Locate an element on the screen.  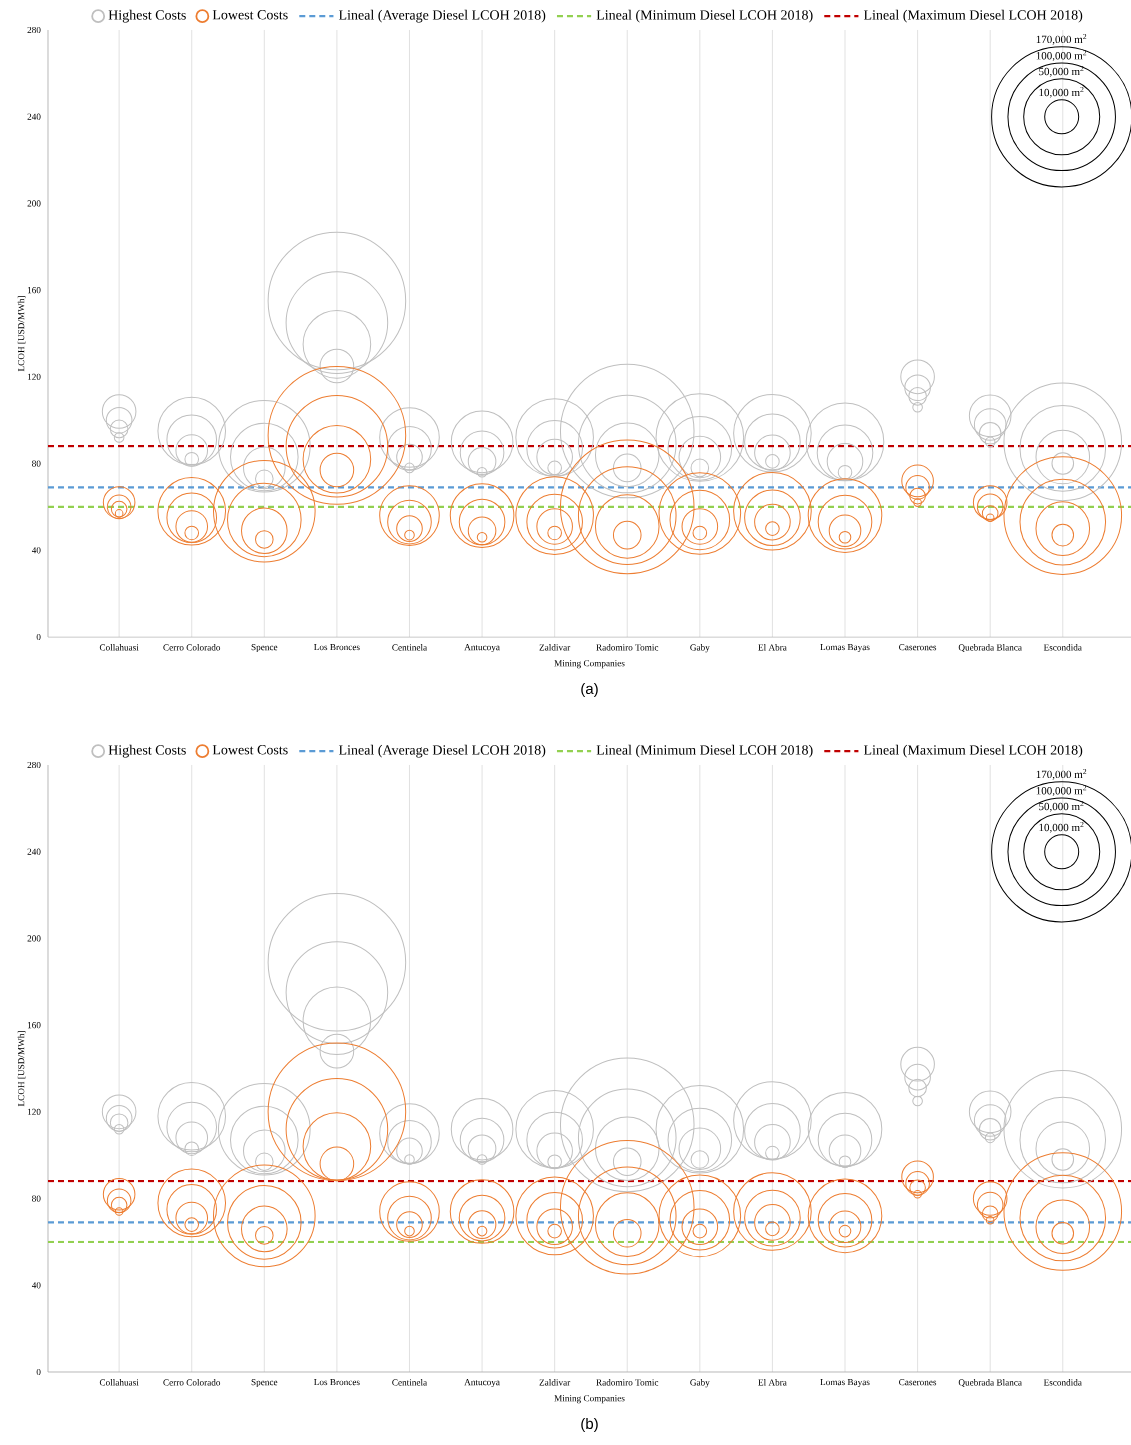
text: (b) is located at coordinates (589, 1425).